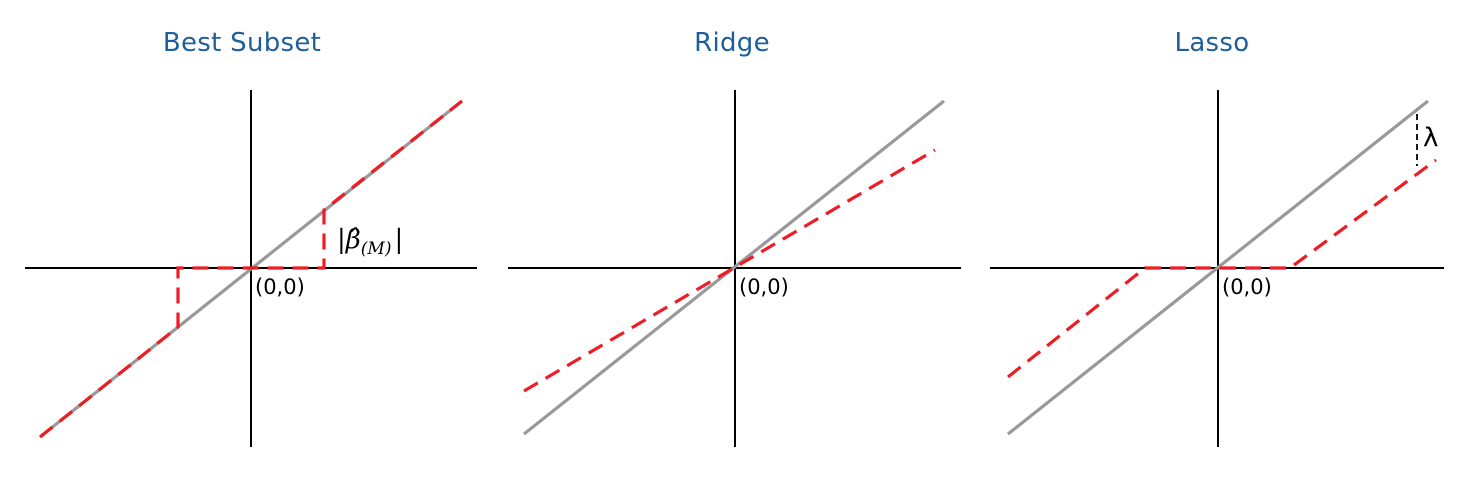 The height and width of the screenshot is (494, 1484). What do you see at coordinates (353, 240) in the screenshot?
I see `threshold-beta: β̂` at bounding box center [353, 240].